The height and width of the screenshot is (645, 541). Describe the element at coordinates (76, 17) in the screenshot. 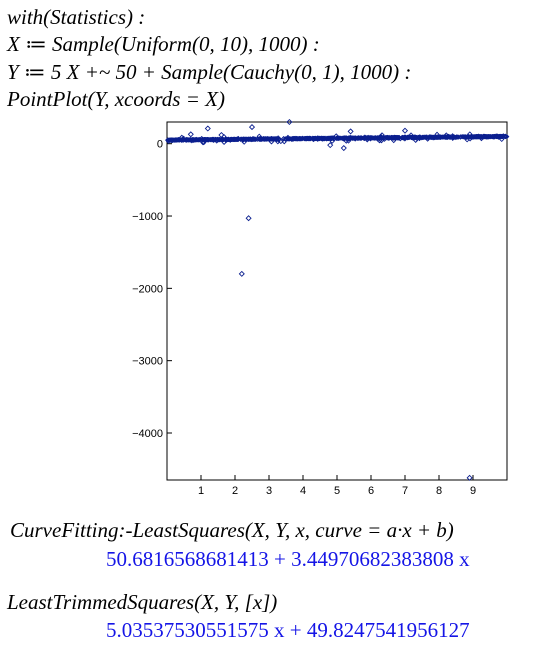

I see `command-with-statistics: with(Statistics) :` at that location.